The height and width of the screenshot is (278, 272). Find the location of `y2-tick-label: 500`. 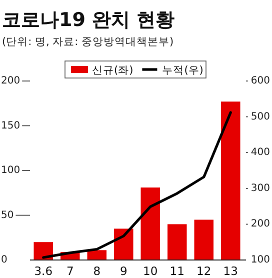

y2-tick-label: 500 is located at coordinates (260, 116).